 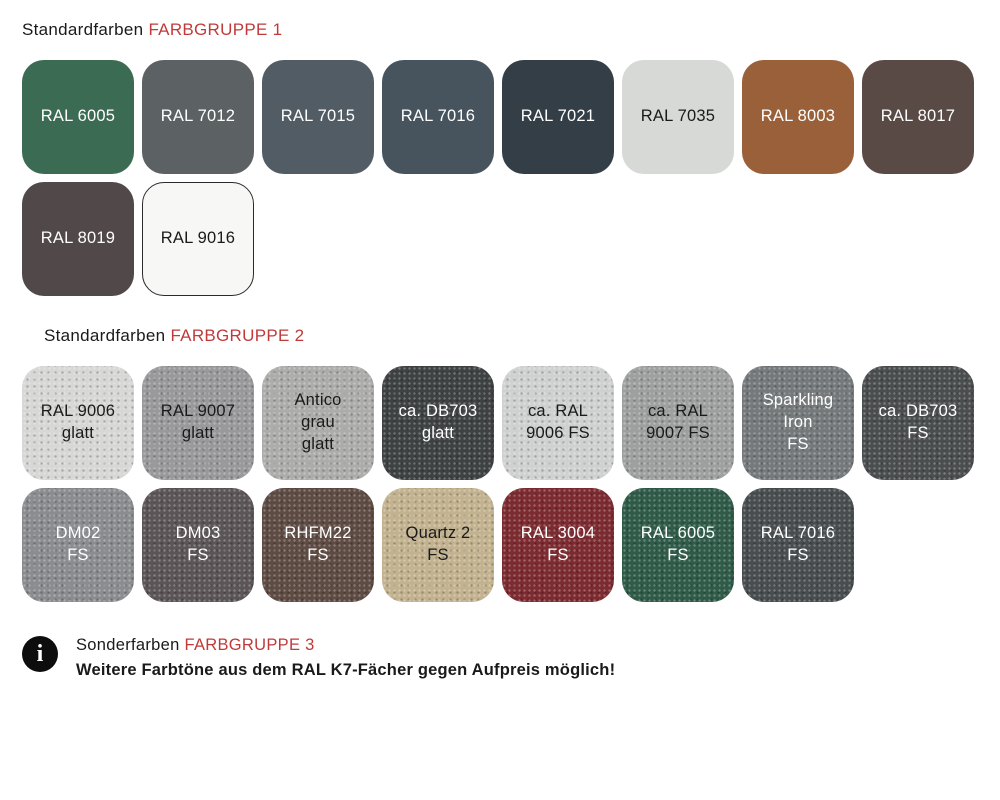 I want to click on swatch-label: ca. RAL 9006 FS, so click(x=558, y=422).